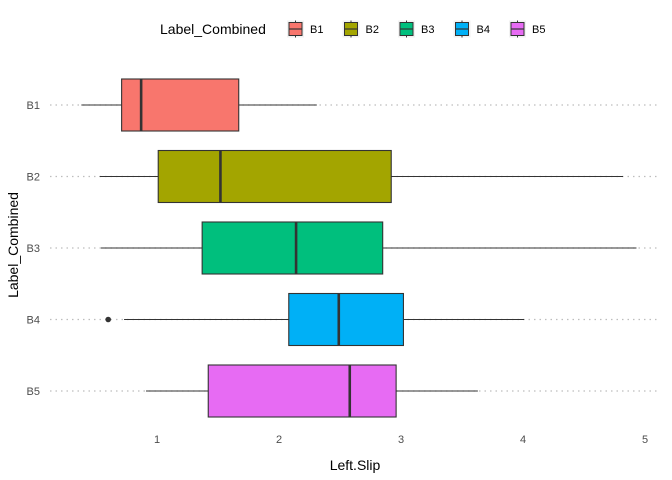  I want to click on x-tick-label: 5, so click(645, 440).